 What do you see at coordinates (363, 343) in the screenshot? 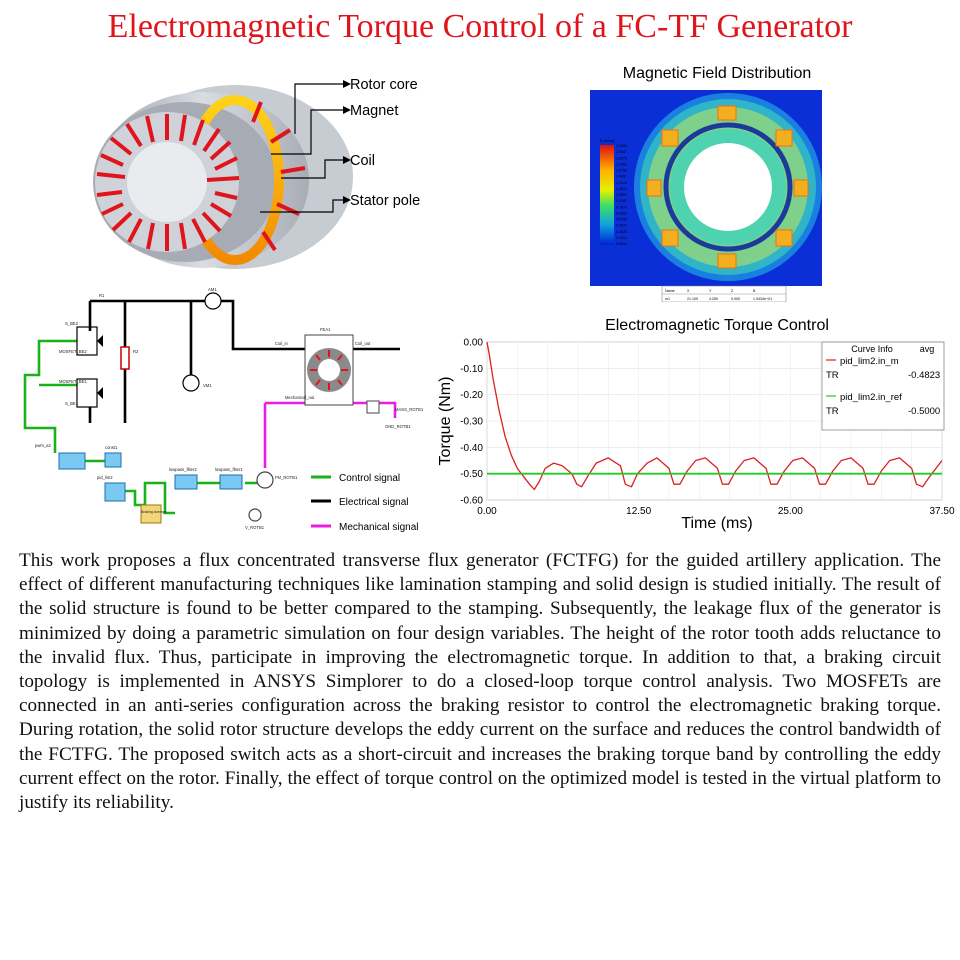
I see `comp-coil-out: Coil_out` at bounding box center [363, 343].